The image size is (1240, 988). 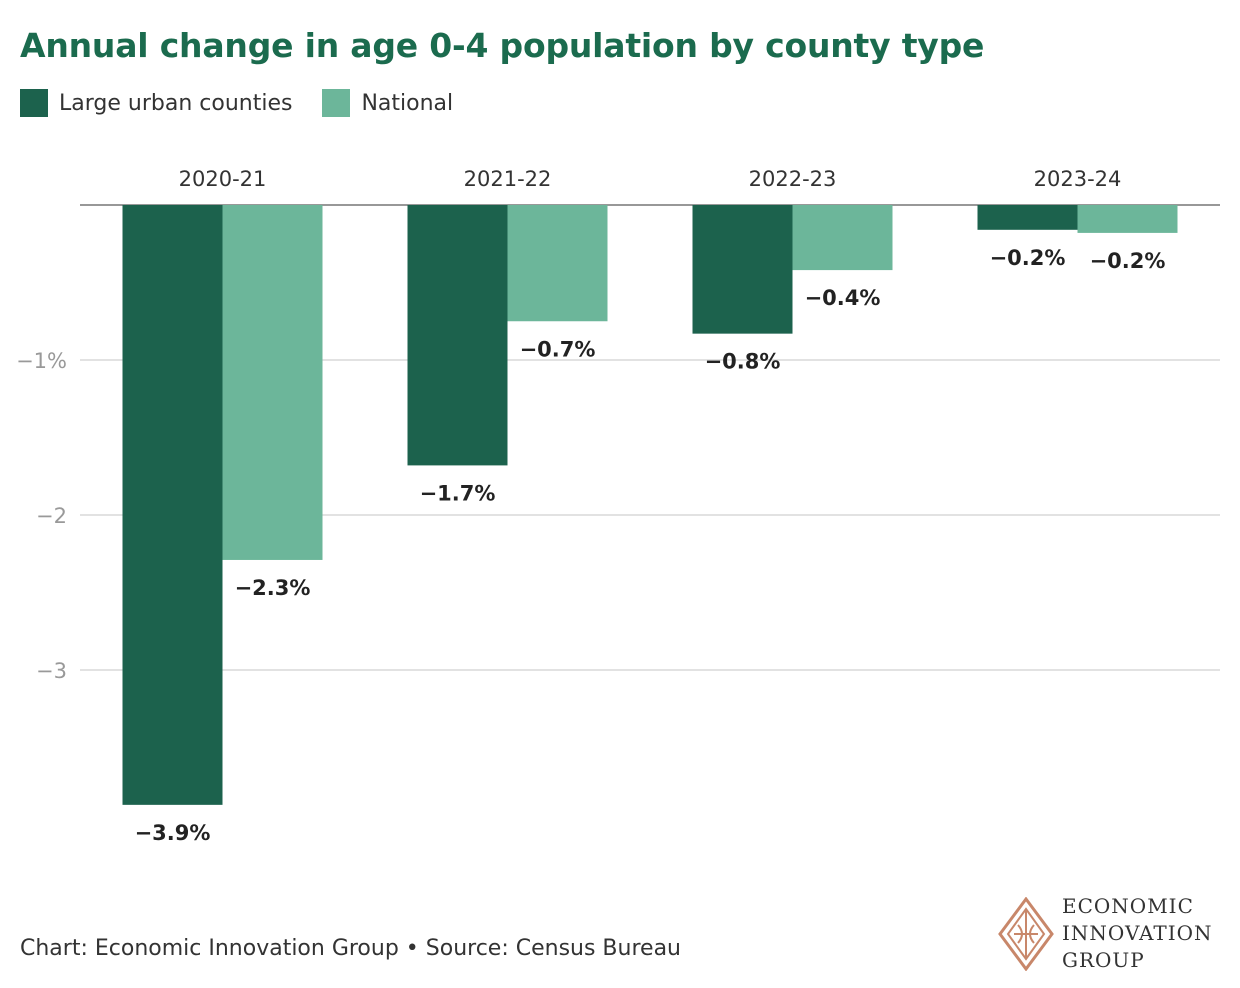 I want to click on logo-line-3: GROUP, so click(x=1103, y=960).